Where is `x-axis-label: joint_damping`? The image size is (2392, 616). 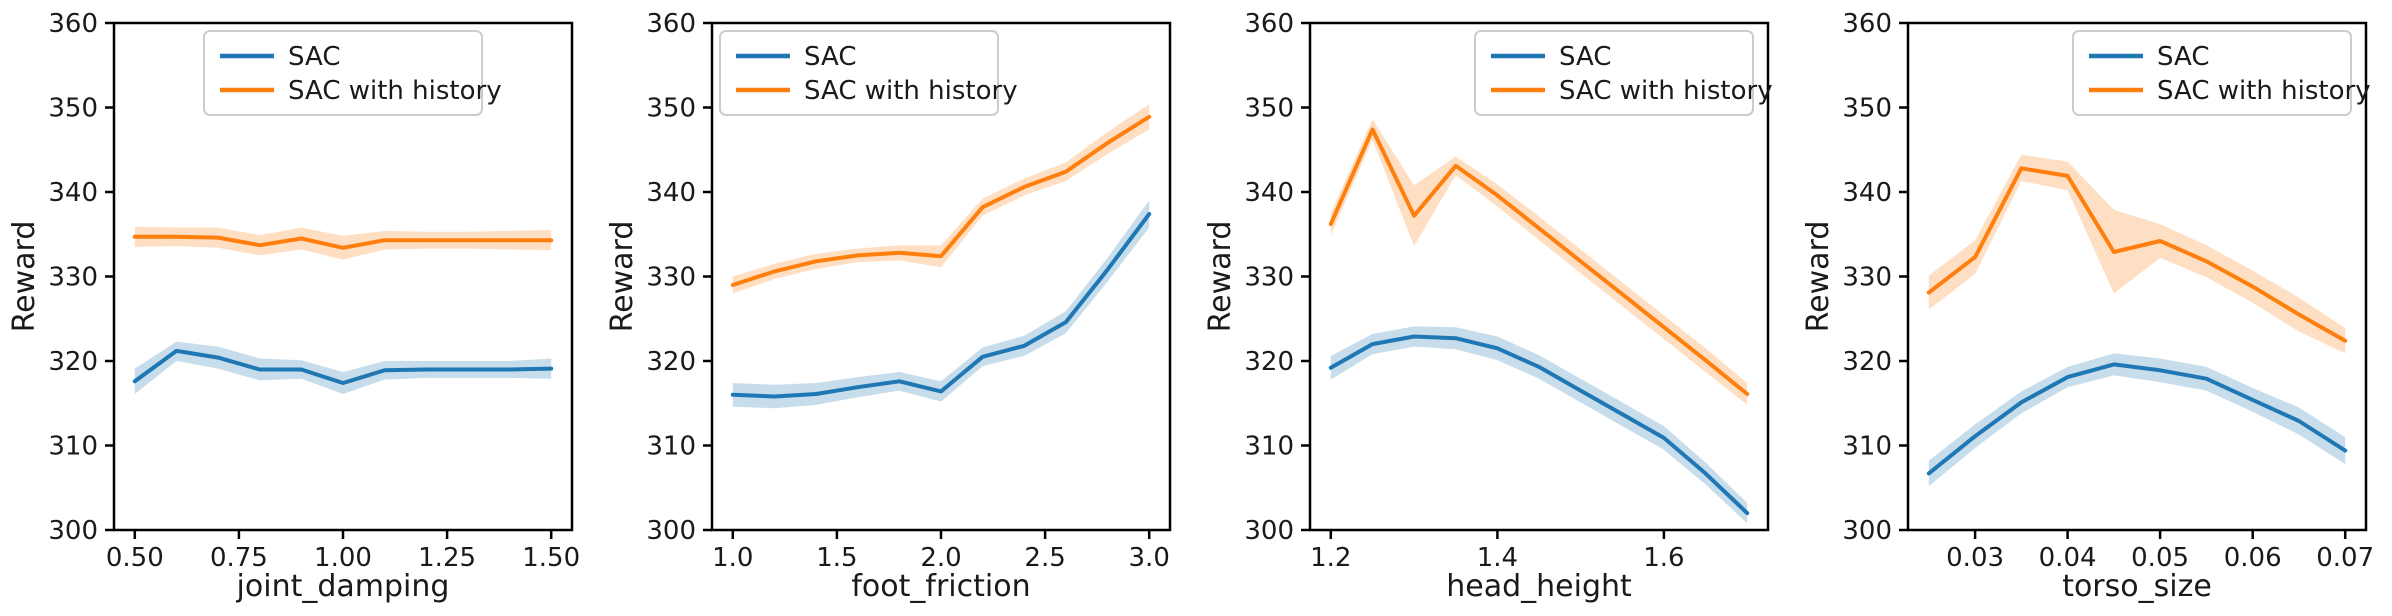
x-axis-label: joint_damping is located at coordinates (343, 586).